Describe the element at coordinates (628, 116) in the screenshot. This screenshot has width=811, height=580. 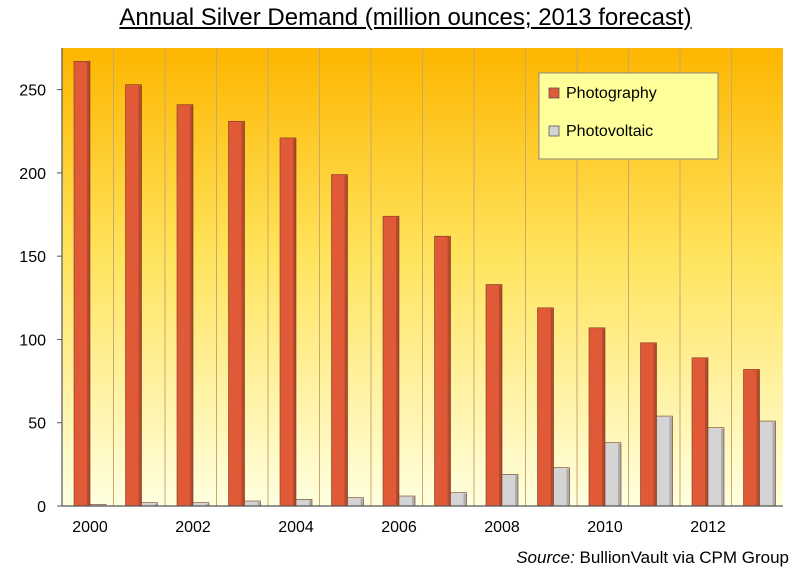
I see `legend-box` at that location.